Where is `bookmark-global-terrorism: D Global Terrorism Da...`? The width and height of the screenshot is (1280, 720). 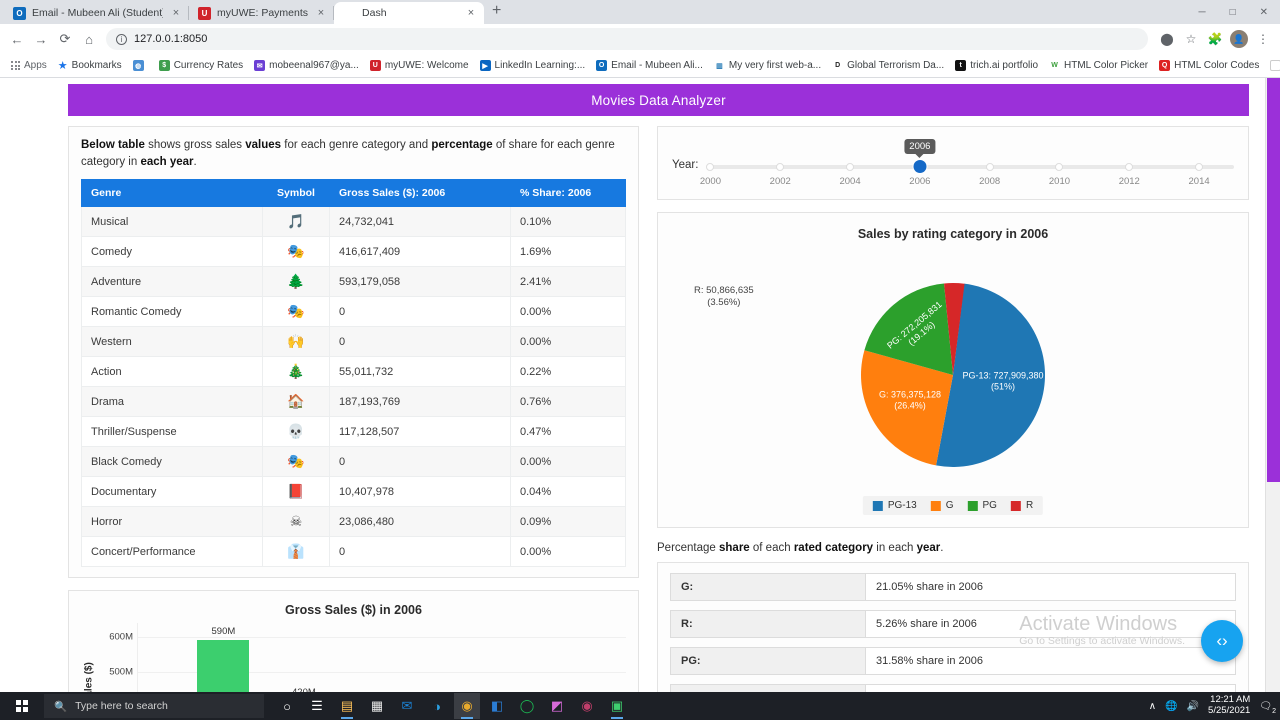 bookmark-global-terrorism: D Global Terrorism Da... is located at coordinates (888, 65).